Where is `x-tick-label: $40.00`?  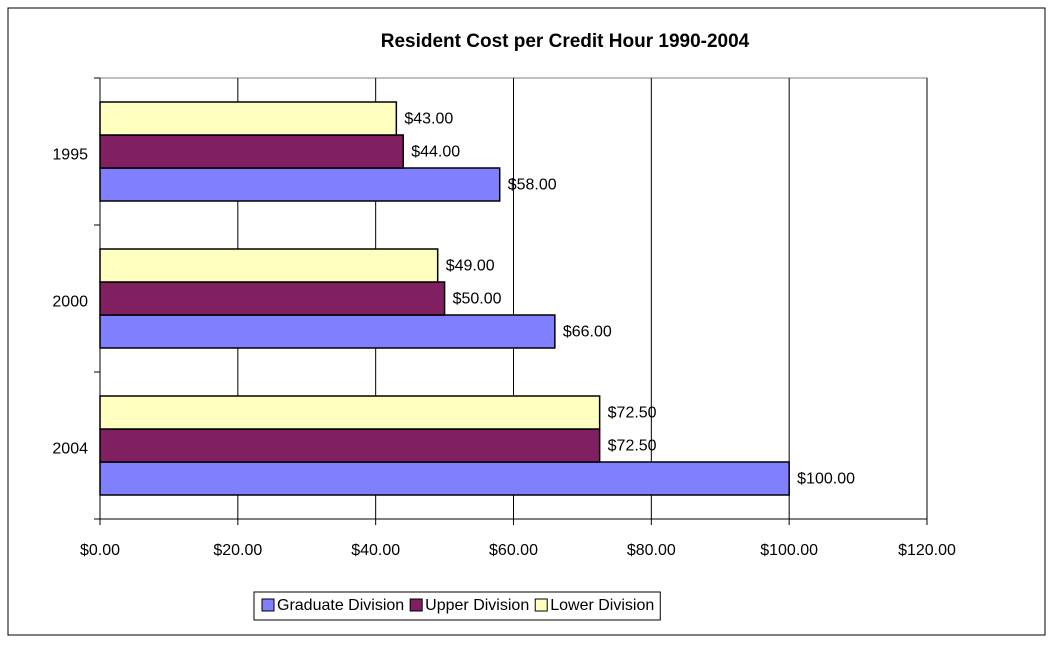 x-tick-label: $40.00 is located at coordinates (375, 550).